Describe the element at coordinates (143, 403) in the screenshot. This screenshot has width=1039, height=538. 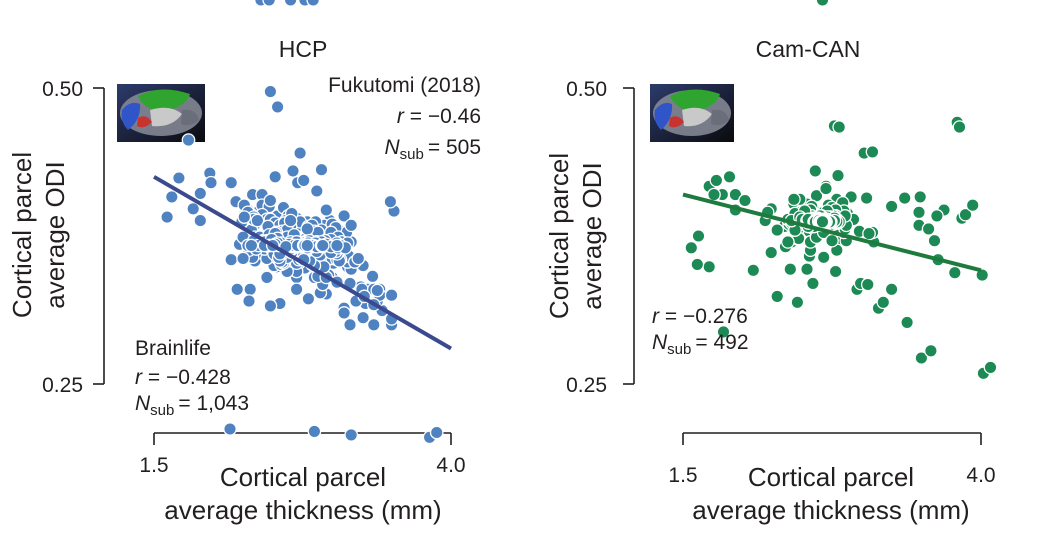
I see `hcp-current-n-symbol: N` at that location.